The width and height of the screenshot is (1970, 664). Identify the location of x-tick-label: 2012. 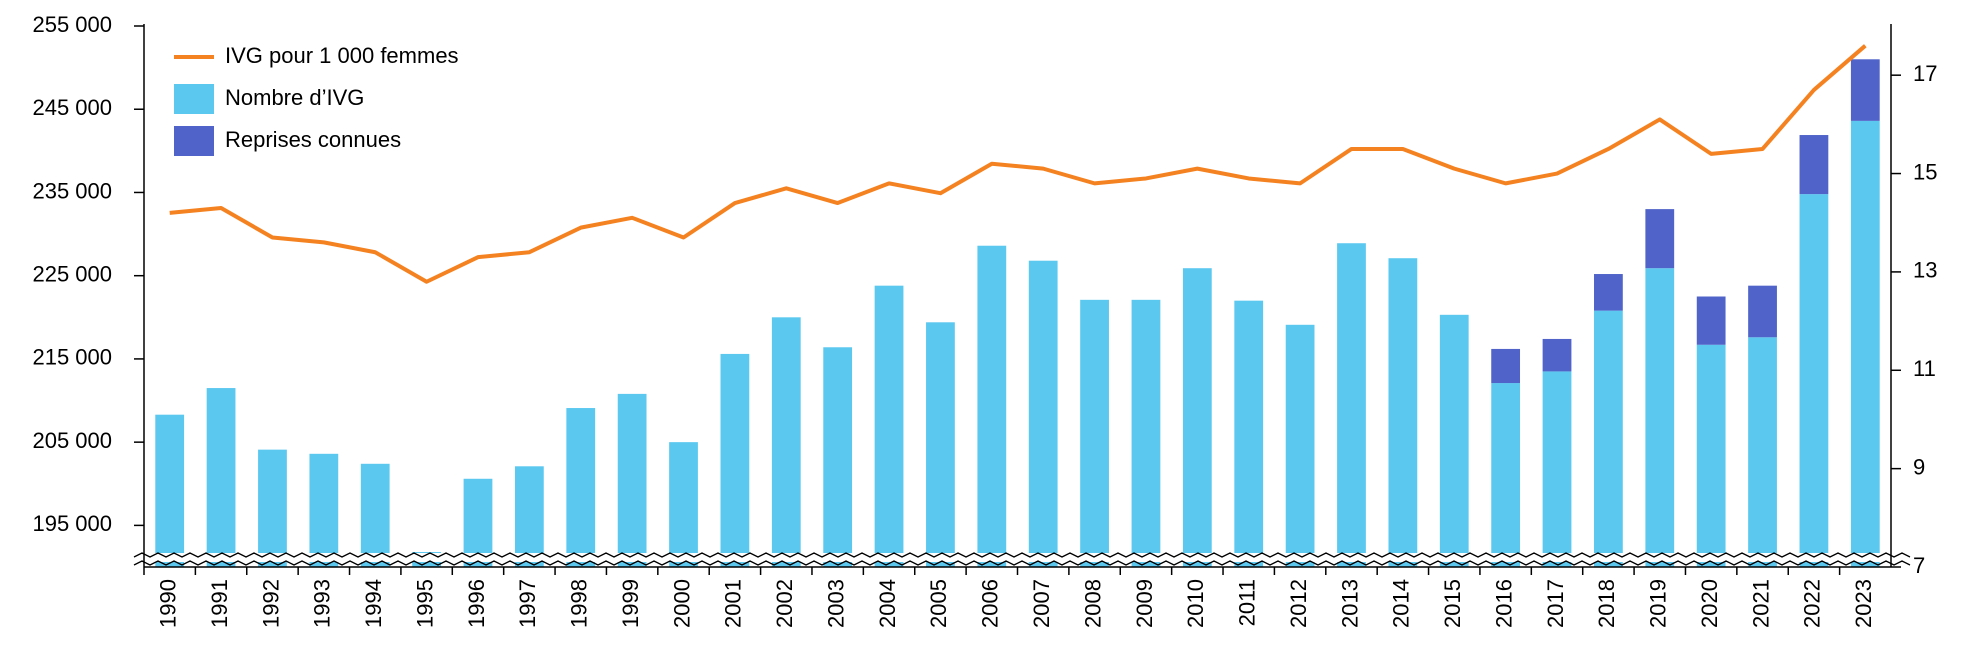
(1298, 603).